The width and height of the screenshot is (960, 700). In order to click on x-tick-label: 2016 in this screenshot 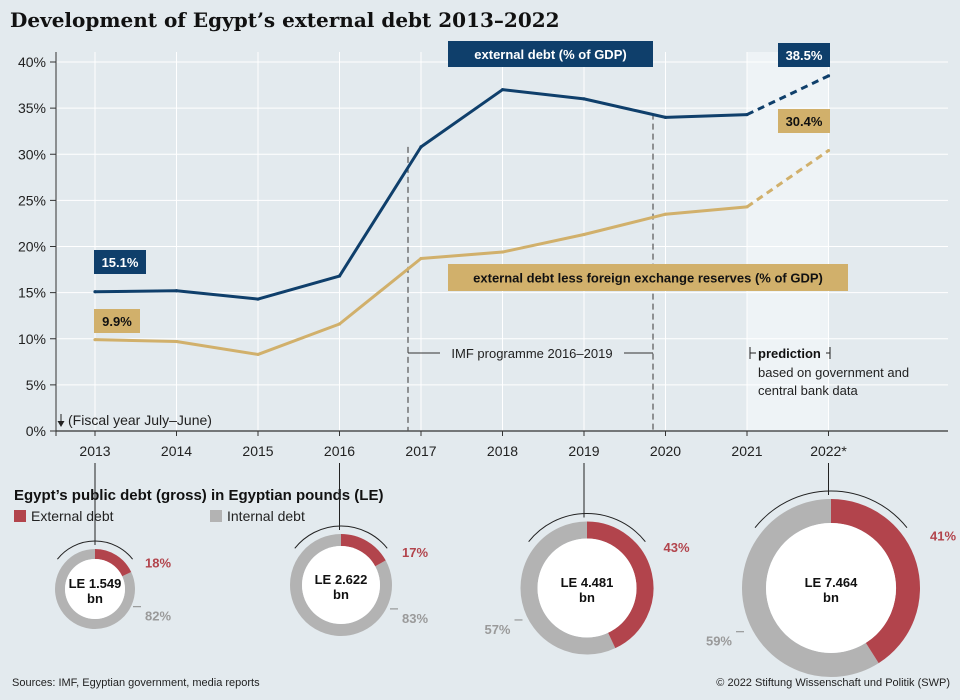, I will do `click(339, 451)`.